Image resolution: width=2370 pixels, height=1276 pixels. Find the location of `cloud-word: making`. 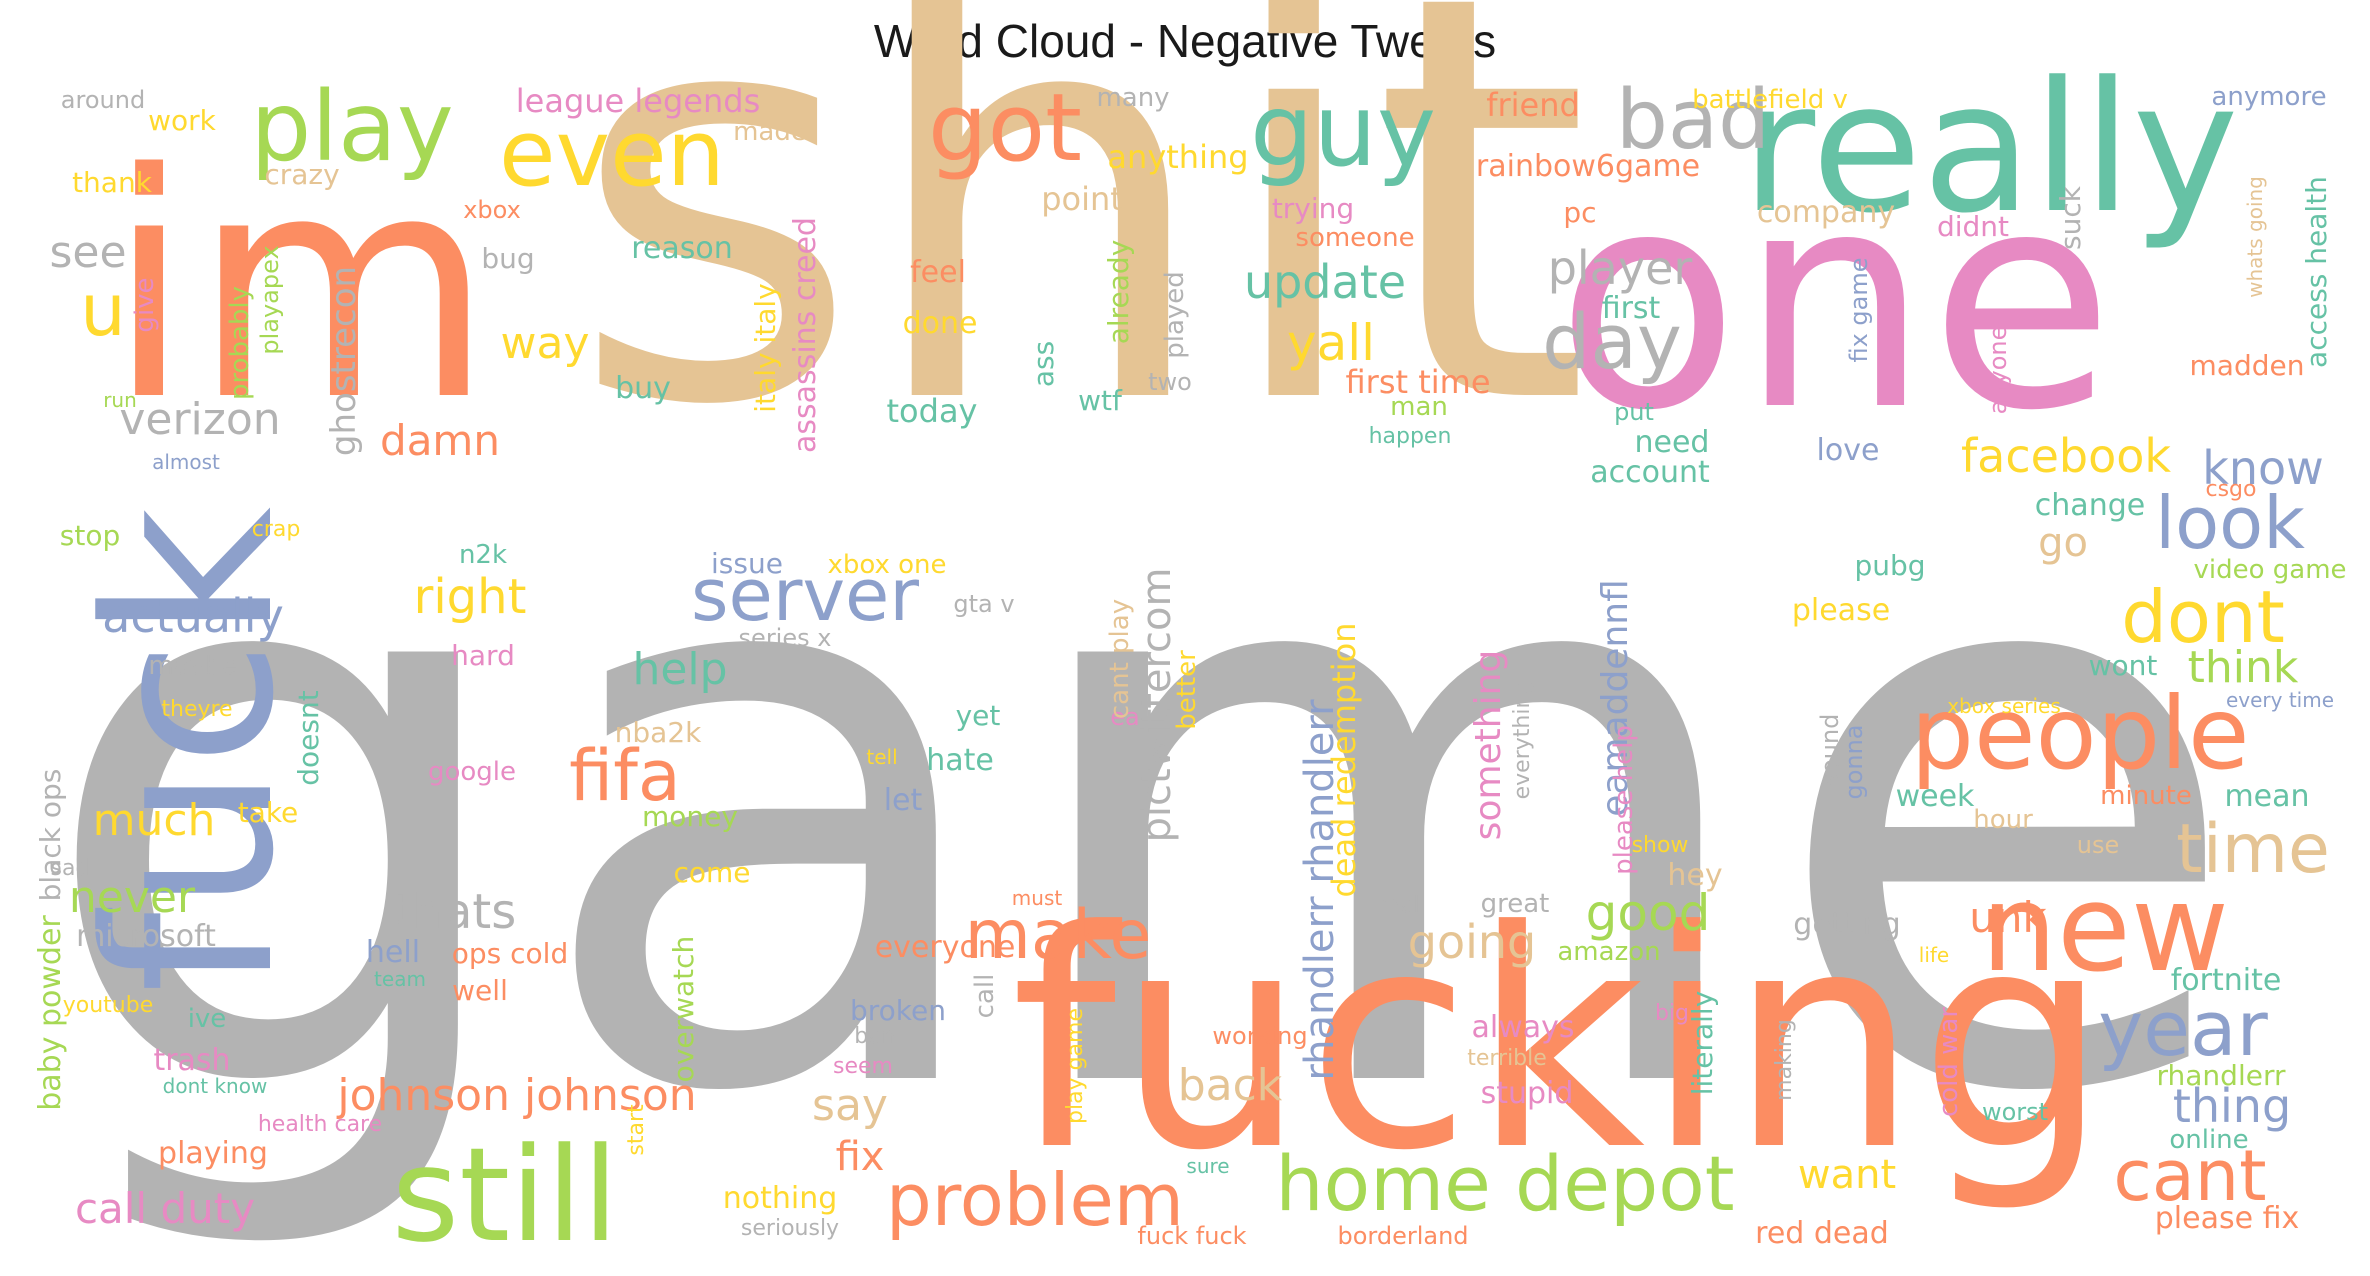

cloud-word: making is located at coordinates (1784, 1060).